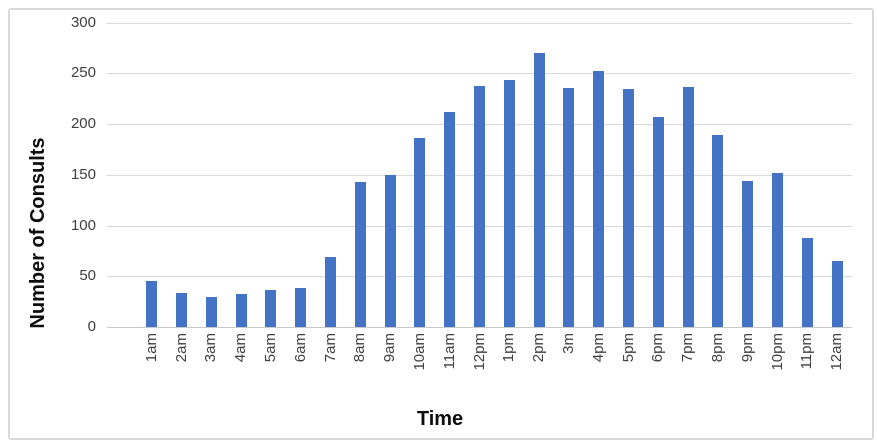 The image size is (877, 447). I want to click on bar-1am, so click(152, 304).